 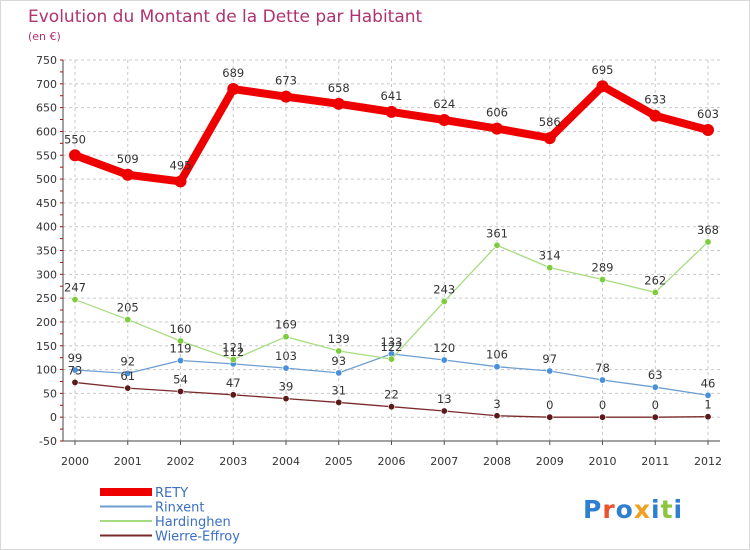 What do you see at coordinates (444, 104) in the screenshot?
I see `data-label-rety: 624` at bounding box center [444, 104].